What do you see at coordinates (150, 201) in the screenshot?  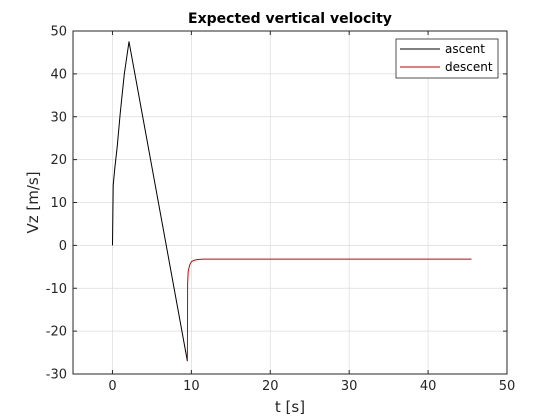 I see `series-line-ascent` at bounding box center [150, 201].